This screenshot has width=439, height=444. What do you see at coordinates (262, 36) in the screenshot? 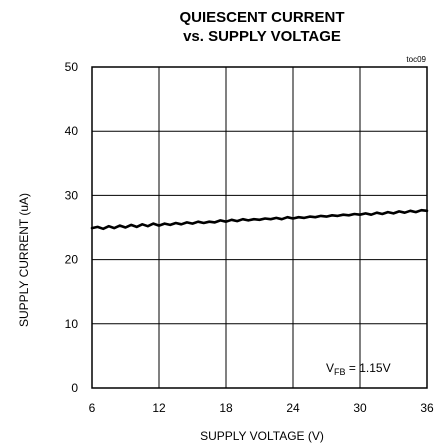
I see `chart-subtitle: vs. SUPPLY VOLTAGE` at bounding box center [262, 36].